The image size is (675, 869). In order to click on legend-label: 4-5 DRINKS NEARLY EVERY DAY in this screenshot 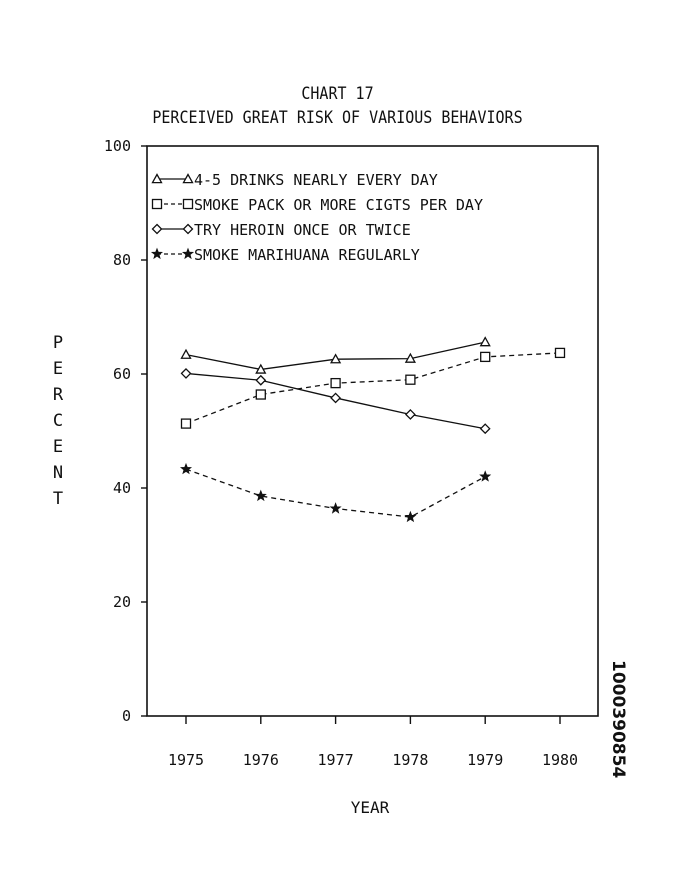, I will do `click(316, 180)`.